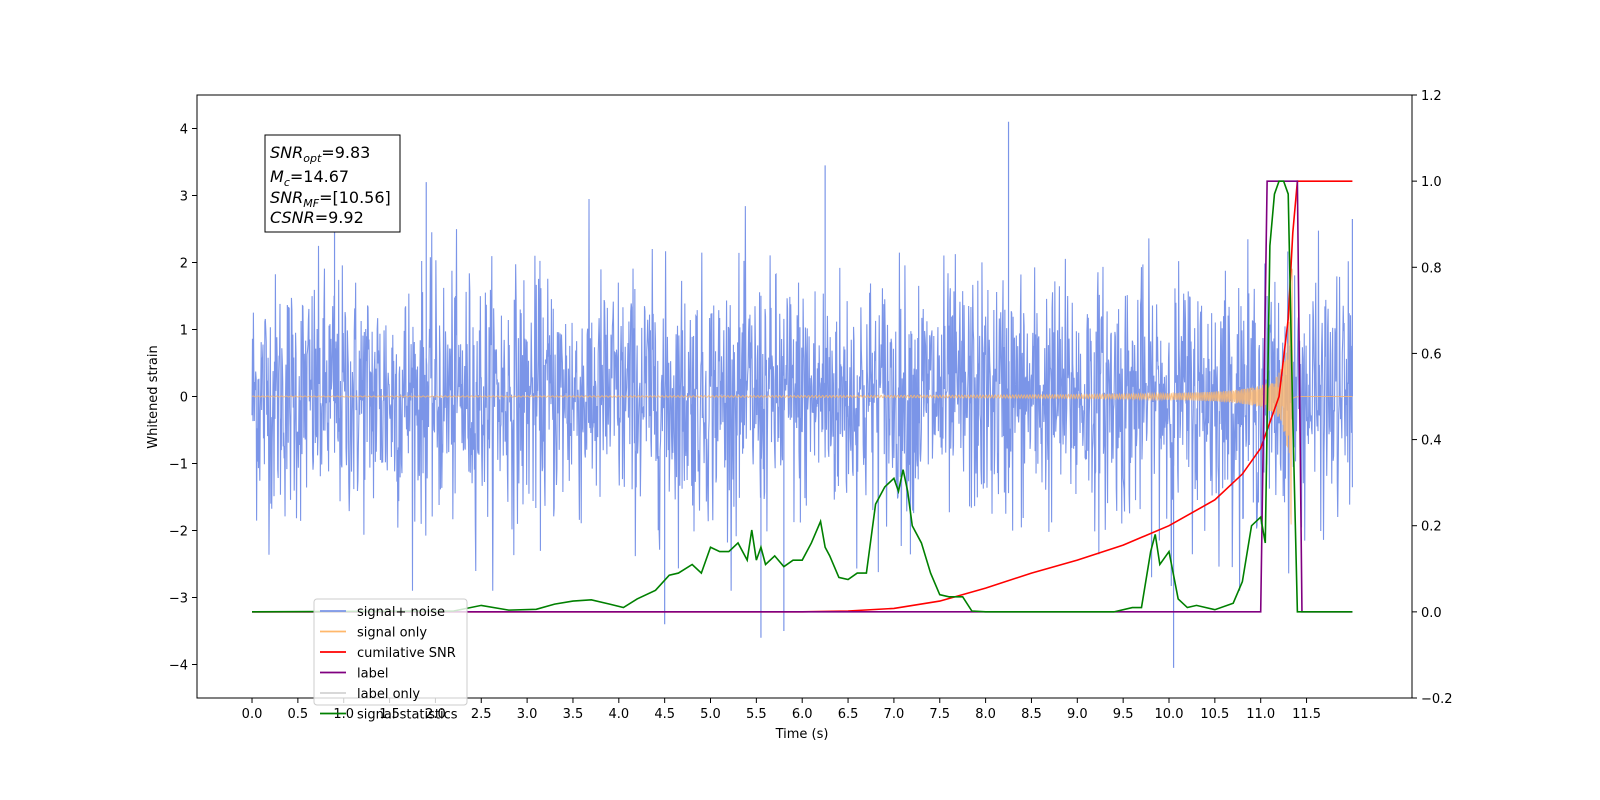 Image resolution: width=1600 pixels, height=800 pixels. Describe the element at coordinates (481, 714) in the screenshot. I see `x-tick-label: 2.5` at that location.